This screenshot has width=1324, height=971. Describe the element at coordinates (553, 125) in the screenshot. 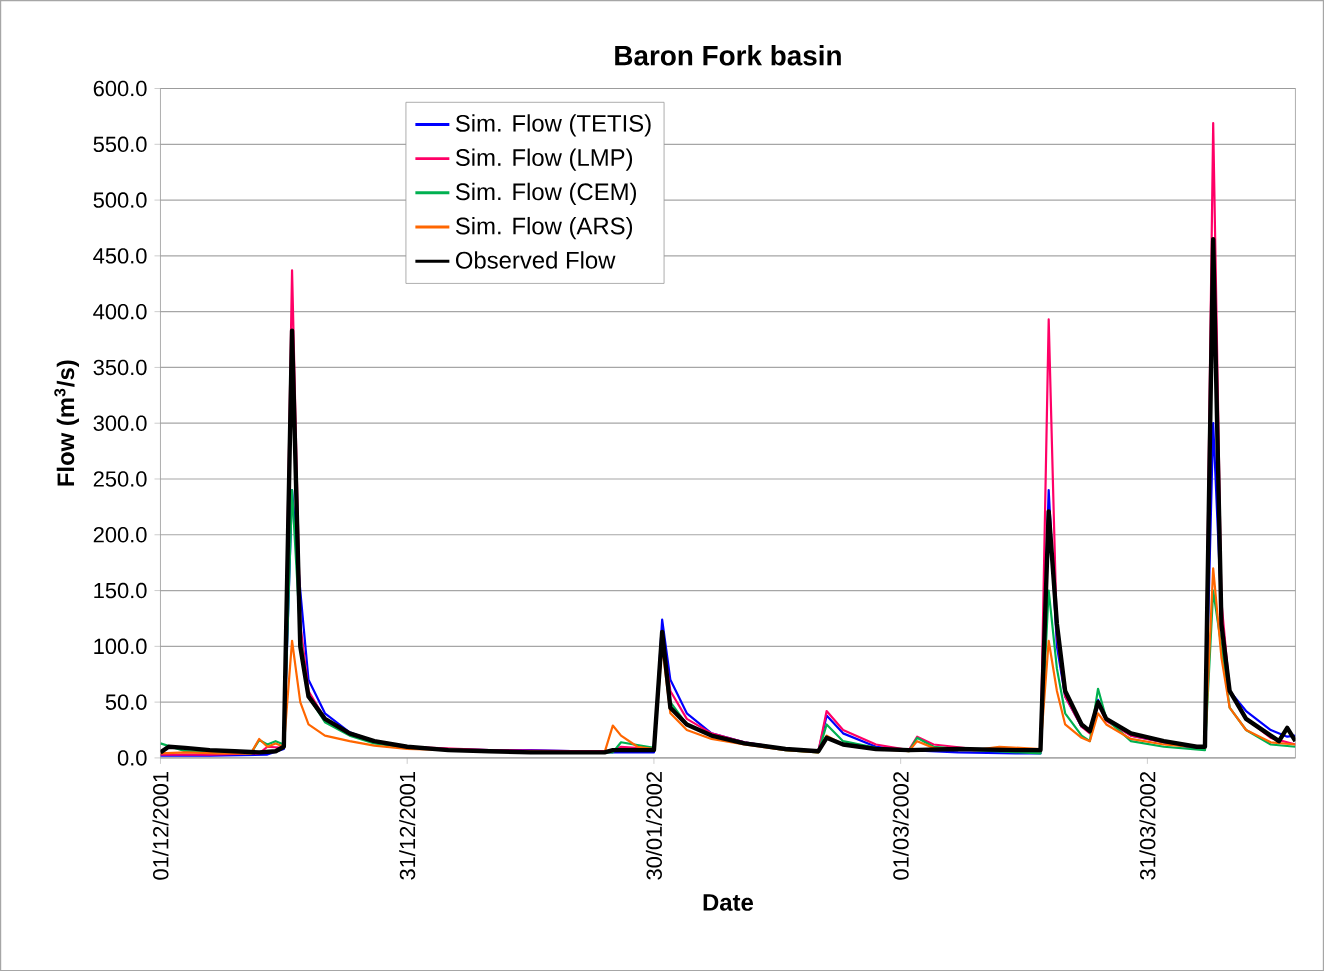

I see `legend-label: Sim. Flow (TETIS)` at that location.